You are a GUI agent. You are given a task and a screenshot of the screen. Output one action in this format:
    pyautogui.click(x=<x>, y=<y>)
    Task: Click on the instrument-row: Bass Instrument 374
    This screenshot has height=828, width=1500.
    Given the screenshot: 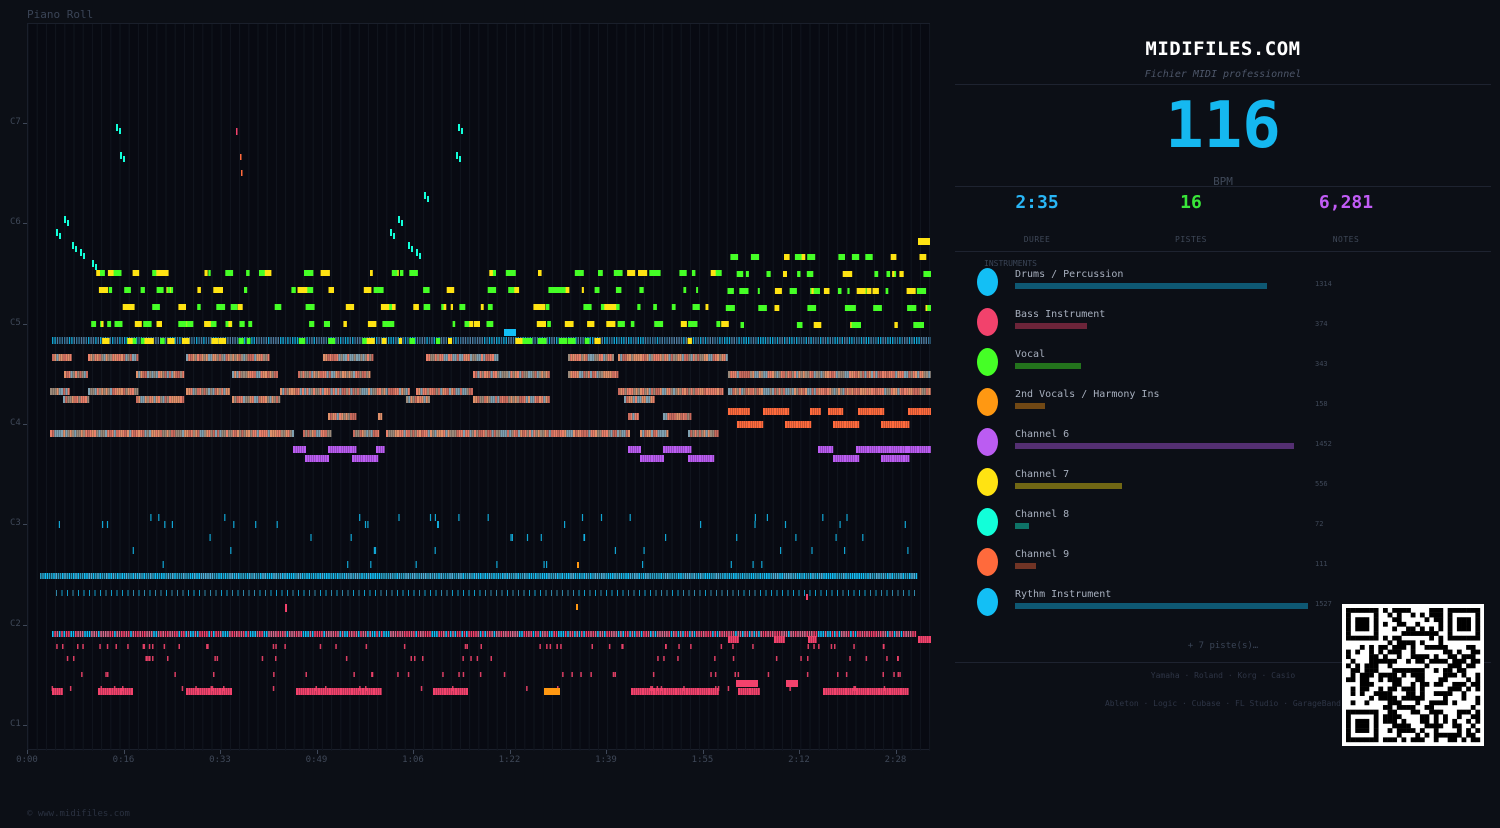 What is the action you would take?
    pyautogui.click(x=1157, y=323)
    